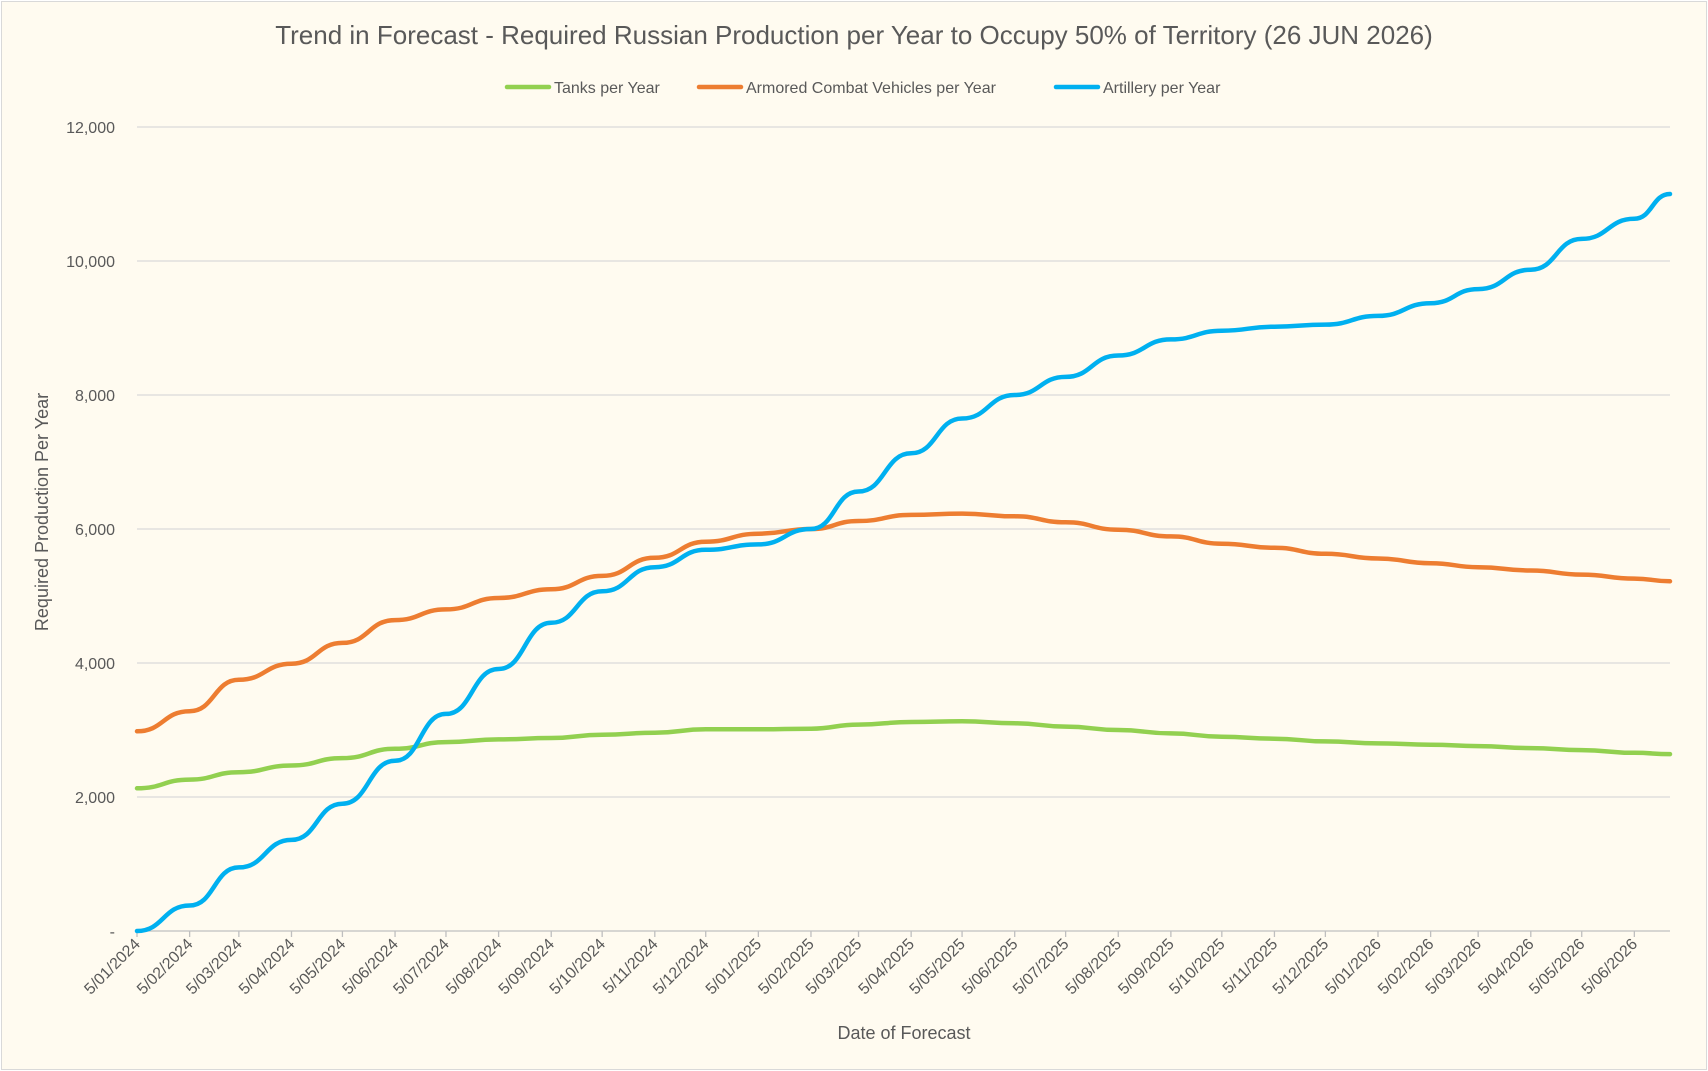 Image resolution: width=1708 pixels, height=1071 pixels. What do you see at coordinates (938, 967) in the screenshot?
I see `x-tick-label: 5/05/2025` at bounding box center [938, 967].